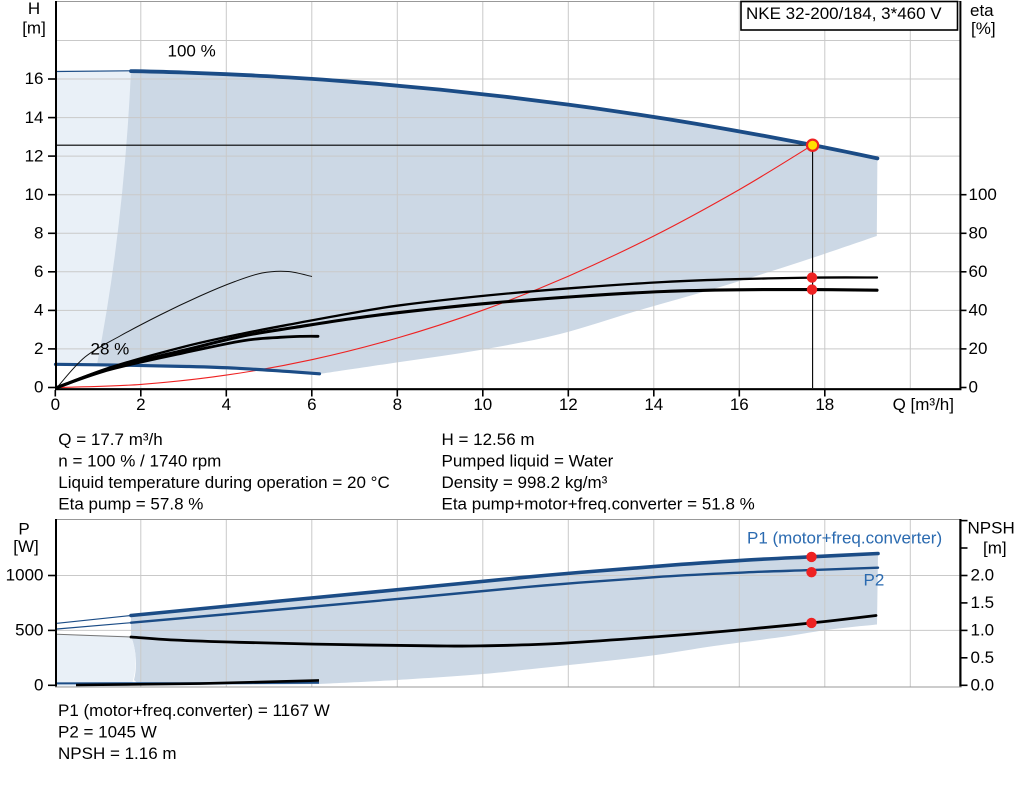 The height and width of the screenshot is (786, 1024). What do you see at coordinates (29, 630) in the screenshot?
I see `svg-text: 500` at bounding box center [29, 630].